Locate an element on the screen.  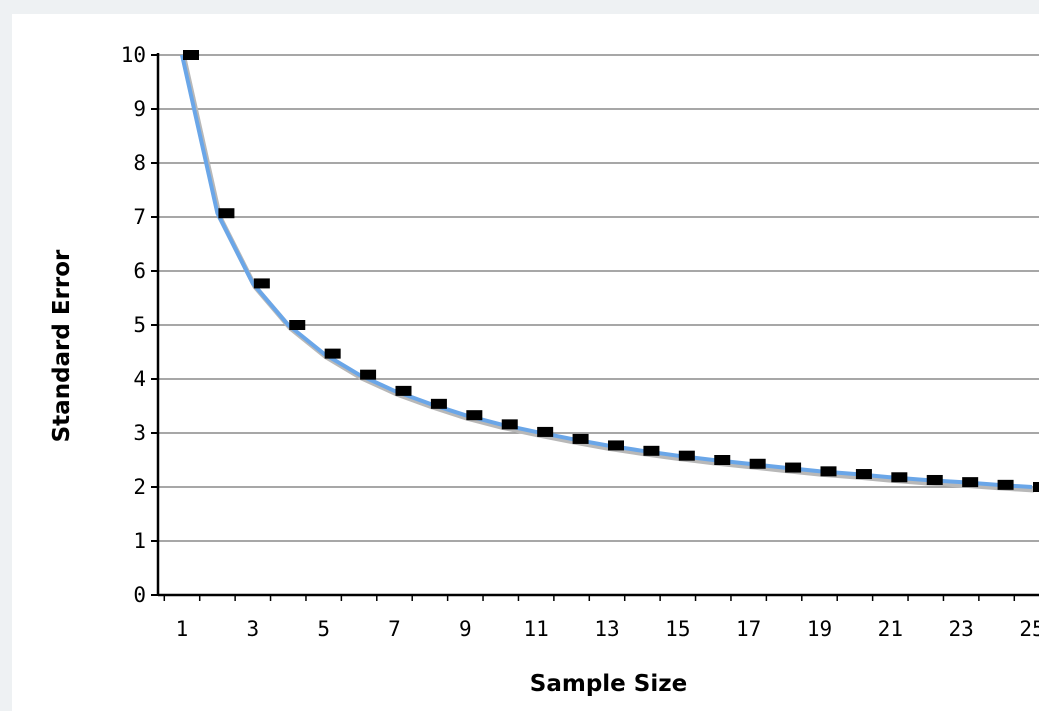
y-tick-label: 3 is located at coordinates (139, 433).